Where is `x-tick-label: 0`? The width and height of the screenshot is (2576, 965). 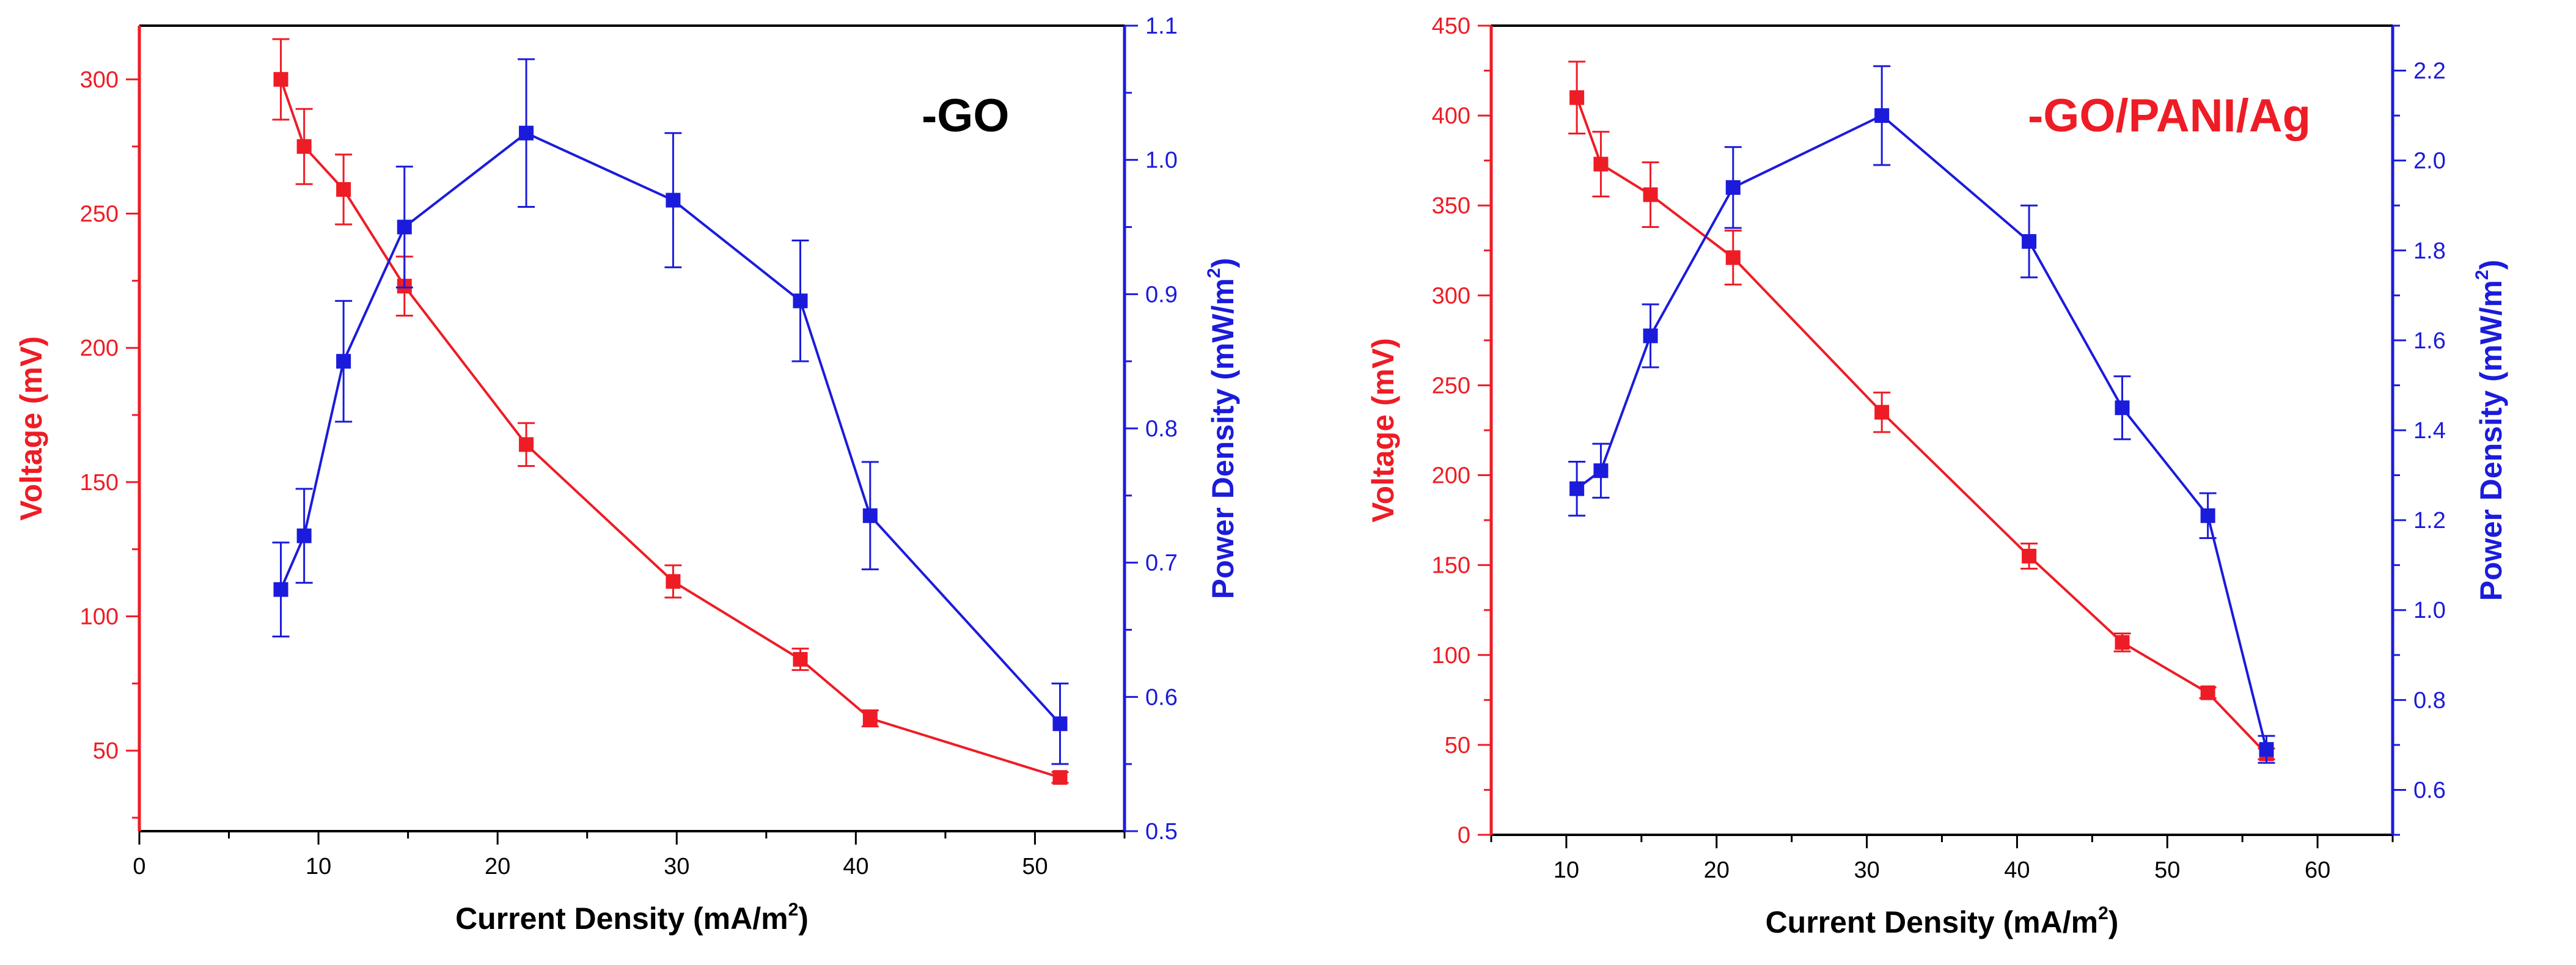 x-tick-label: 0 is located at coordinates (139, 866).